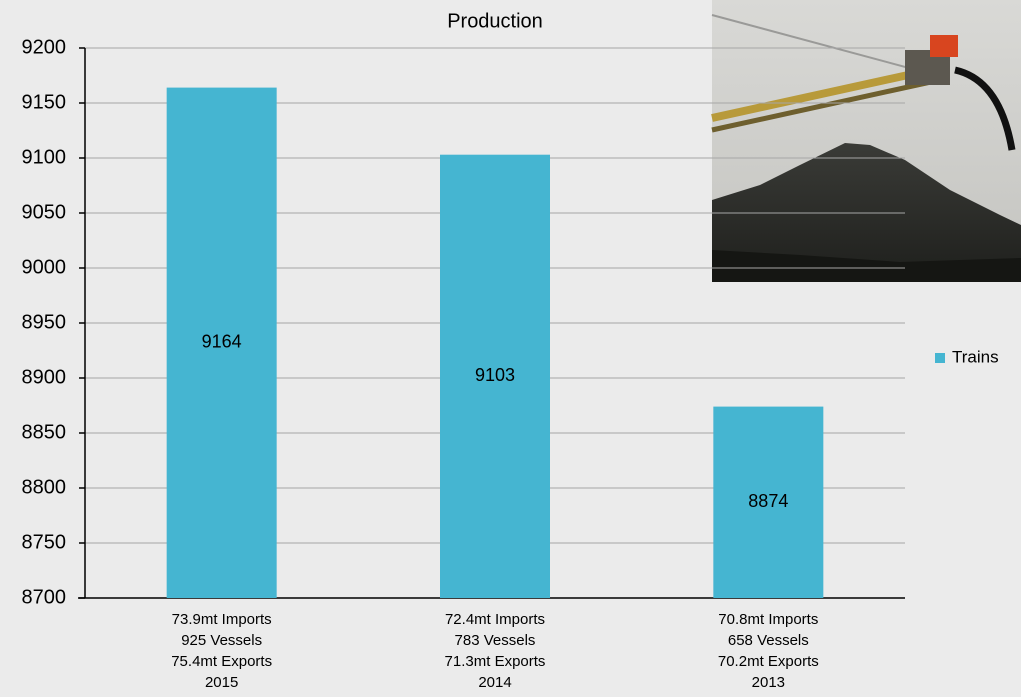 This screenshot has width=1021, height=697. Describe the element at coordinates (768, 619) in the screenshot. I see `x-tick-label: 70.8mt Imports` at that location.